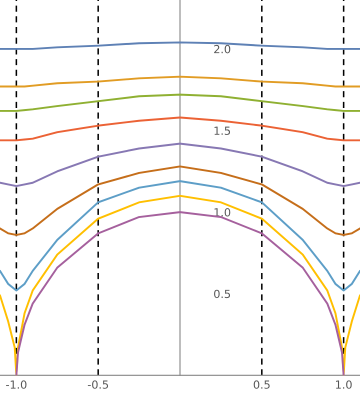  I want to click on y-tick-label: 0.5, so click(222, 294).